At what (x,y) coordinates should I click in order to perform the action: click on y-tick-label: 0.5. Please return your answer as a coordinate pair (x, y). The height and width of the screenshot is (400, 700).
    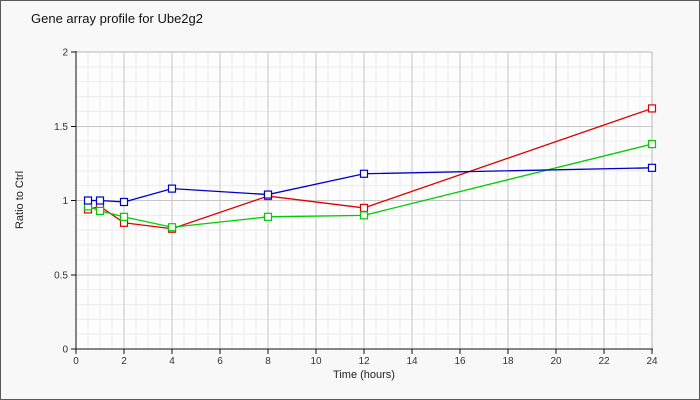
    Looking at the image, I should click on (61, 275).